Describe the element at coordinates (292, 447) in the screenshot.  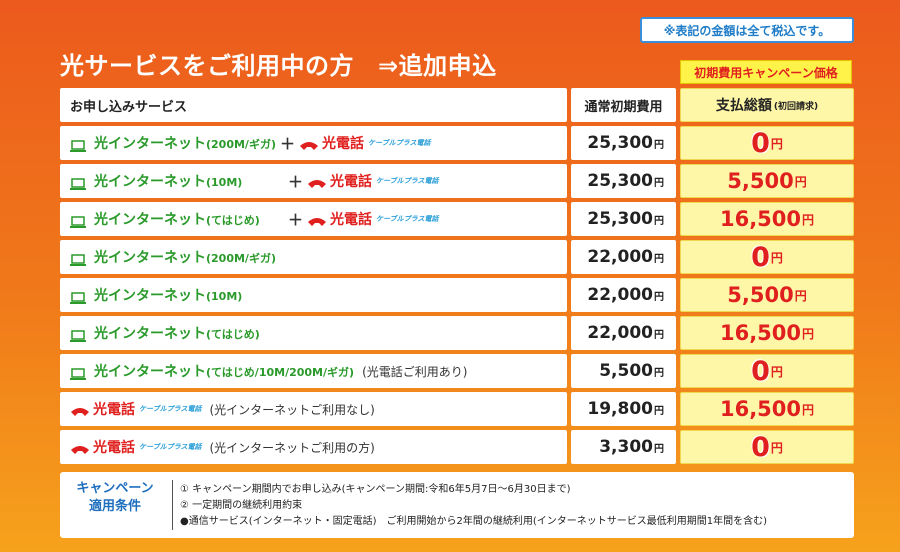
I see `row-note: (光インターネットご利用の方)` at that location.